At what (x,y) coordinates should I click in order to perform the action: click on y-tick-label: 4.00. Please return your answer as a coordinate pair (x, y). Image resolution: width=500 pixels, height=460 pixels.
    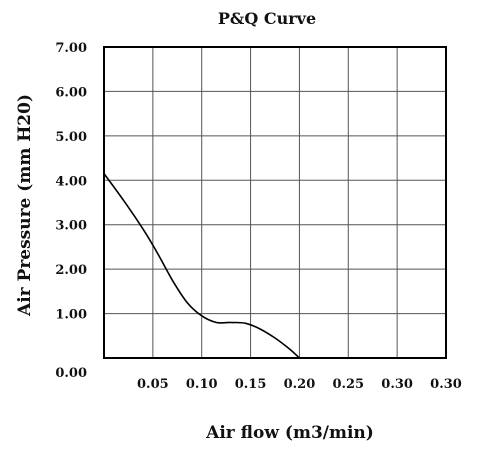
    Looking at the image, I should click on (71, 181).